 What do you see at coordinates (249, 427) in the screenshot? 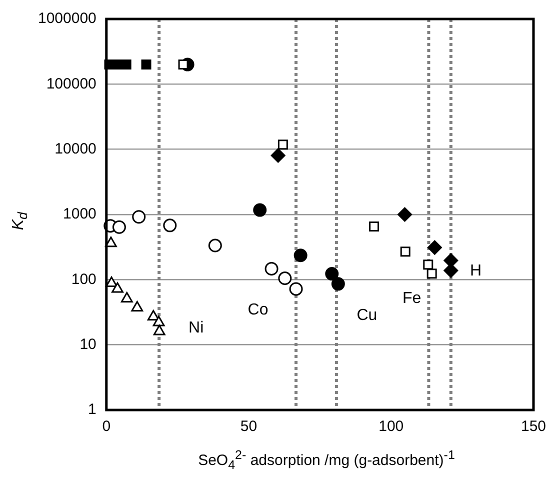
I see `x-tick-label: 50` at bounding box center [249, 427].